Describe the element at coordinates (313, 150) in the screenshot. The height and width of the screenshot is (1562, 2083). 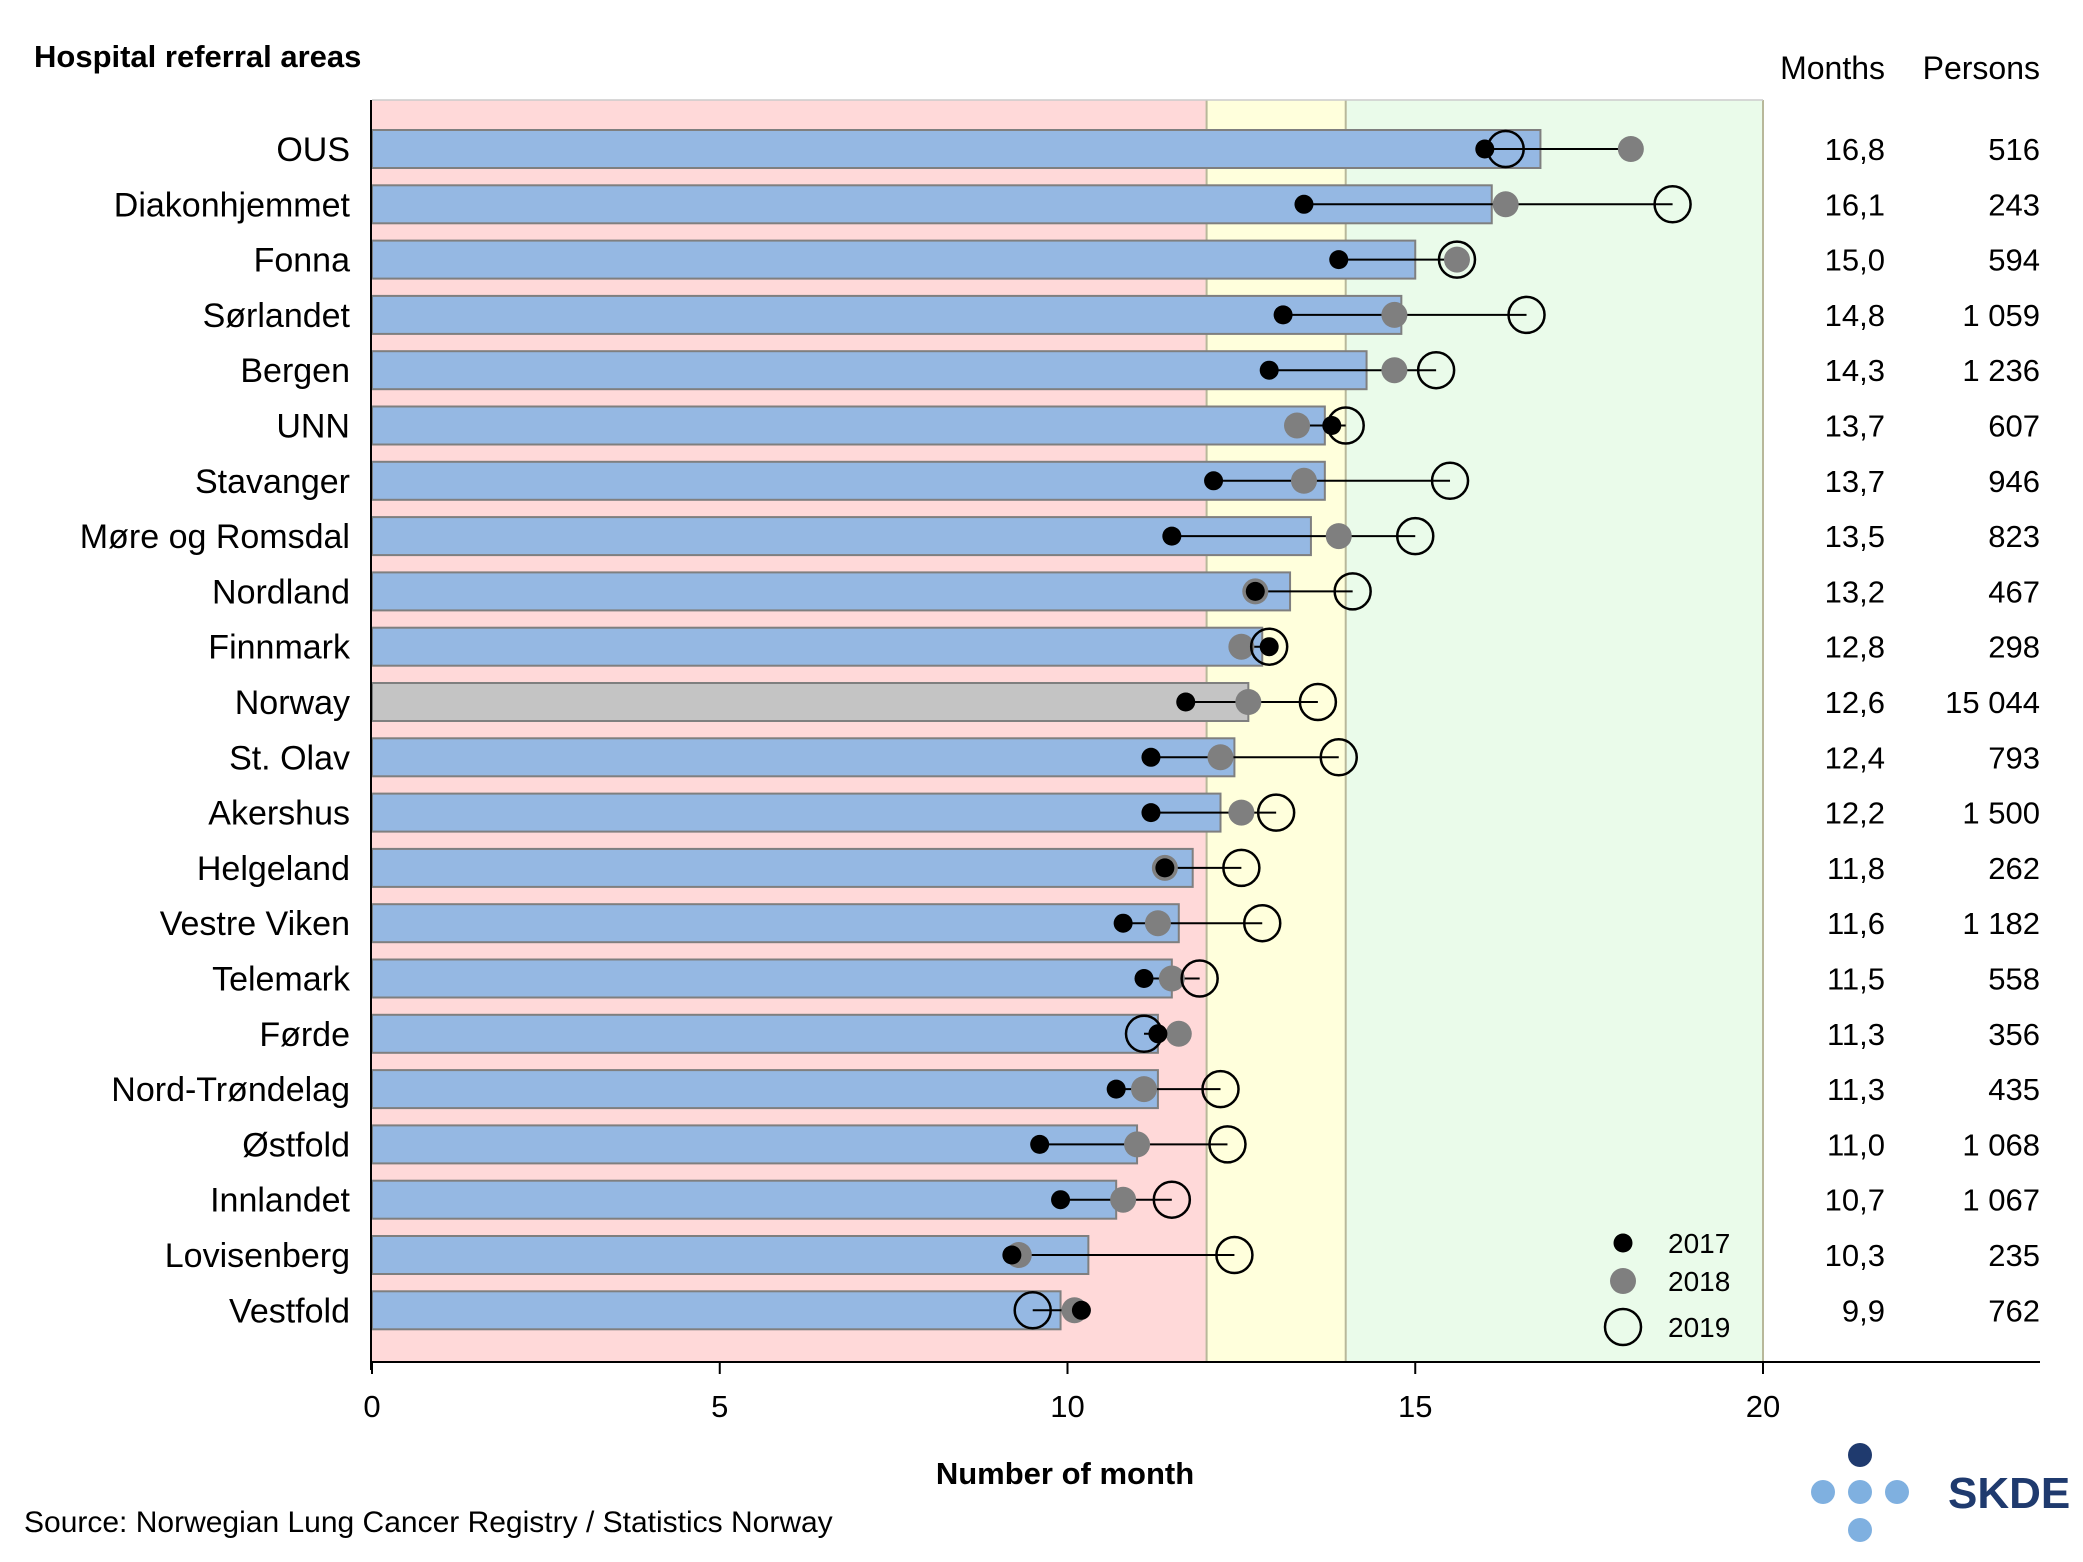
I see `category-label-ous: OUS` at that location.